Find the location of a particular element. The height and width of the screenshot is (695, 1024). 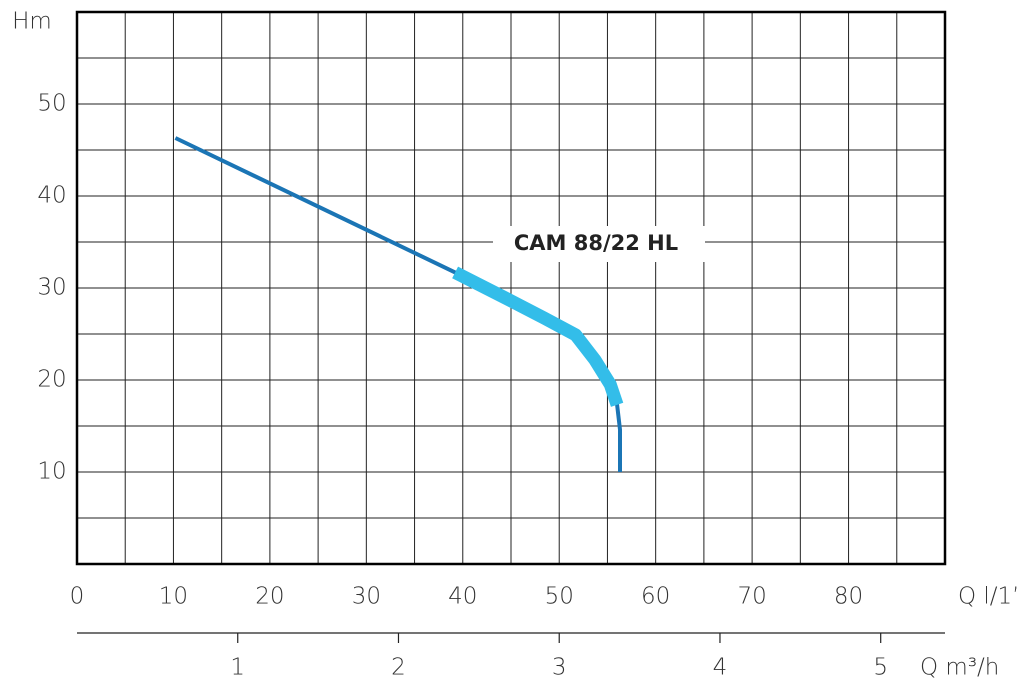

y-axis-label: Hm is located at coordinates (32, 22).